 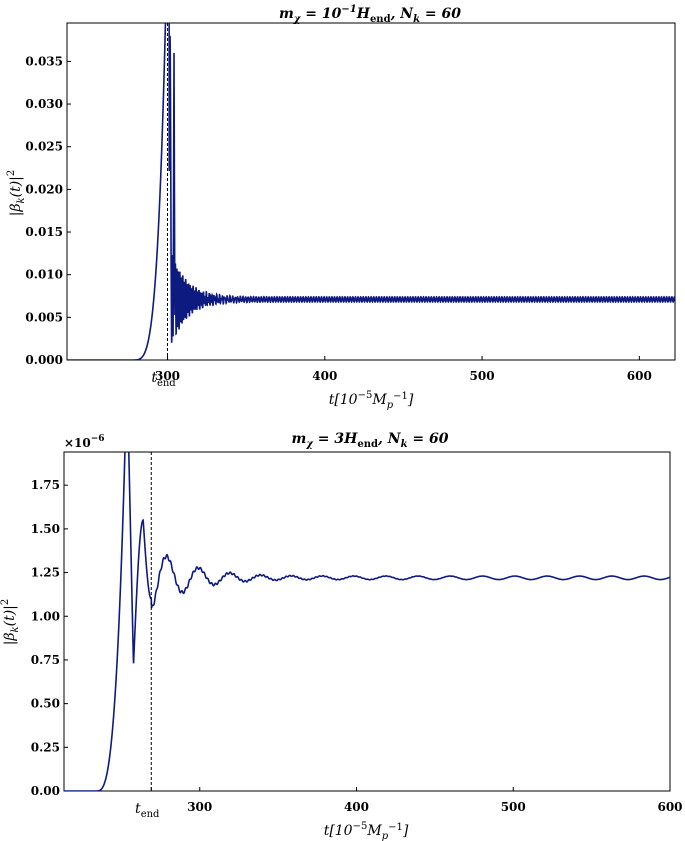 What do you see at coordinates (669, 807) in the screenshot?
I see `chart-bottom-x-tick-label: 600` at bounding box center [669, 807].